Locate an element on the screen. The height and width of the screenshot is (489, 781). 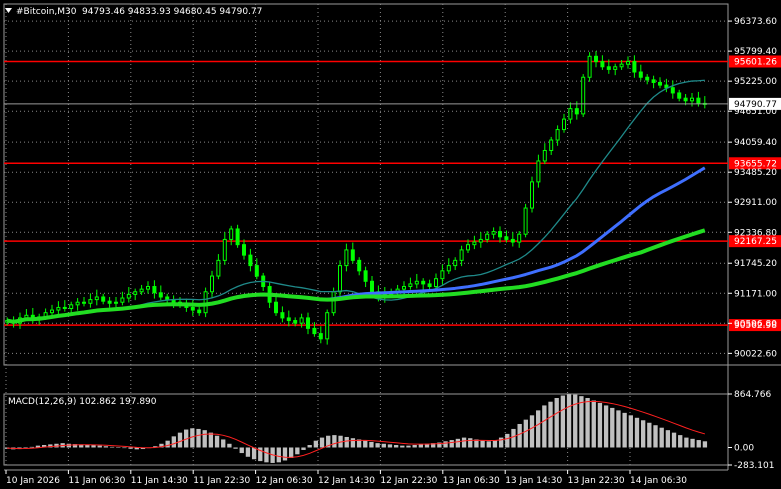
time-axis-label: 11 Jan 06:30 is located at coordinates (96, 481).